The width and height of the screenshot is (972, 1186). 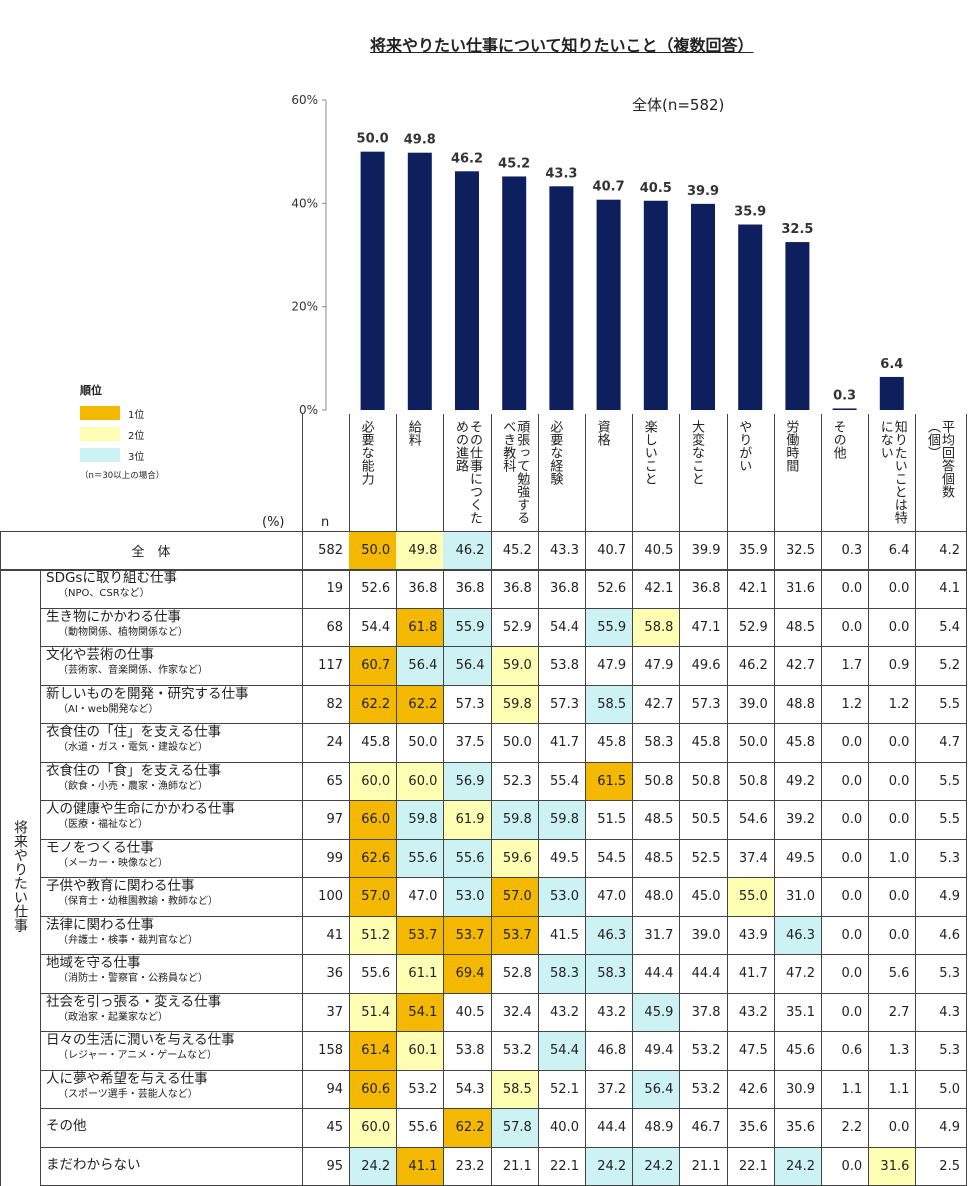 I want to click on column-header: 必要な能力, so click(x=366, y=452).